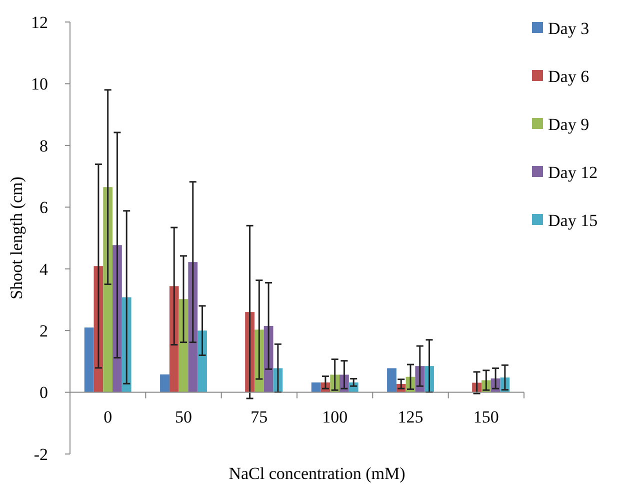 This screenshot has height=487, width=634. What do you see at coordinates (335, 416) in the screenshot?
I see `x-tick-label: 100` at bounding box center [335, 416].